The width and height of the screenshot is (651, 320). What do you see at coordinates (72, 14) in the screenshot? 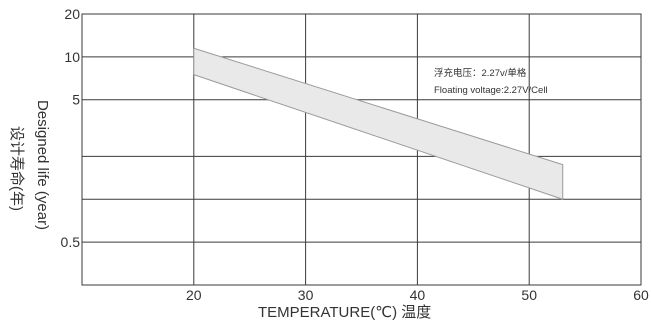
I see `y-tick-label: 20` at bounding box center [72, 14].